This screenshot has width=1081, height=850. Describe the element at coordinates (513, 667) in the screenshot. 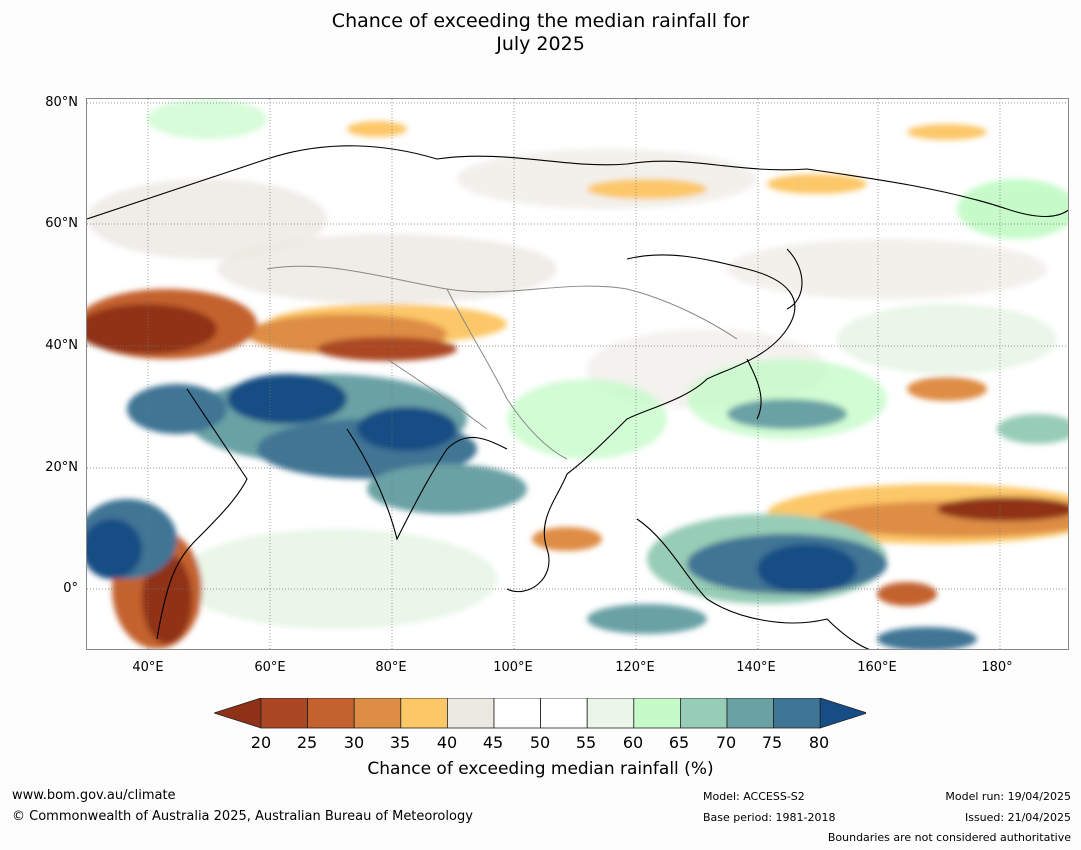

I see `lon-label-100e: 100°E` at that location.